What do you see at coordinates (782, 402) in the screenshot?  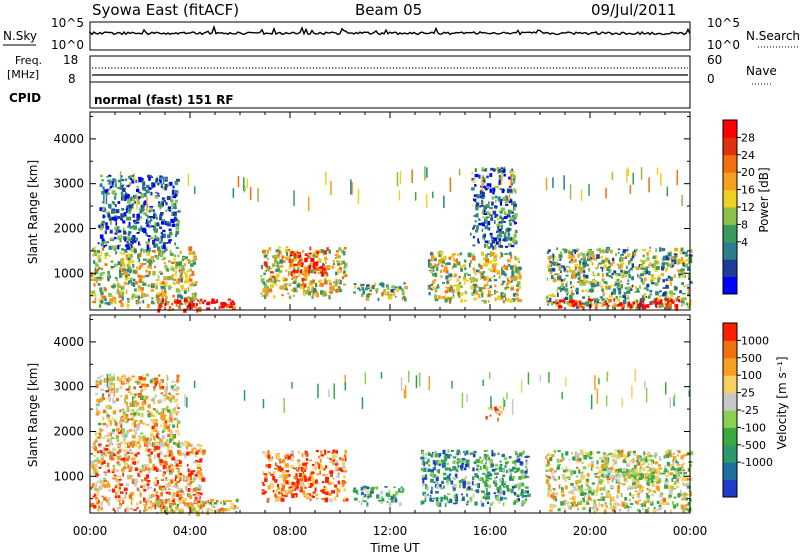 I see `velocity-colorbar-label: Velocity [m s⁻¹]` at bounding box center [782, 402].